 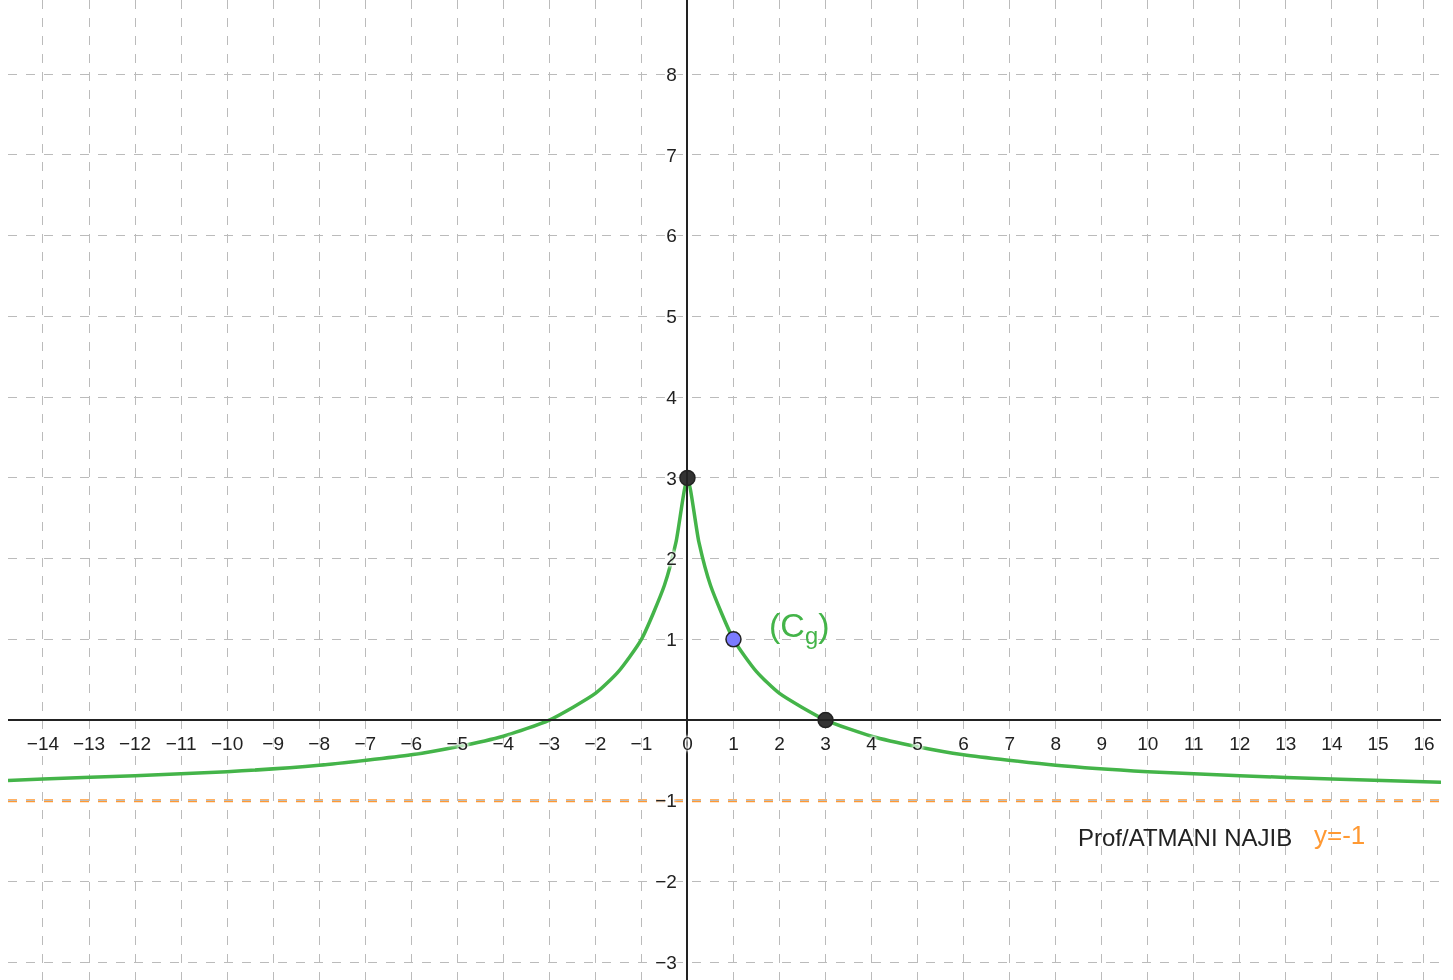 I want to click on x-tick-label: 11, so click(x=1193, y=743).